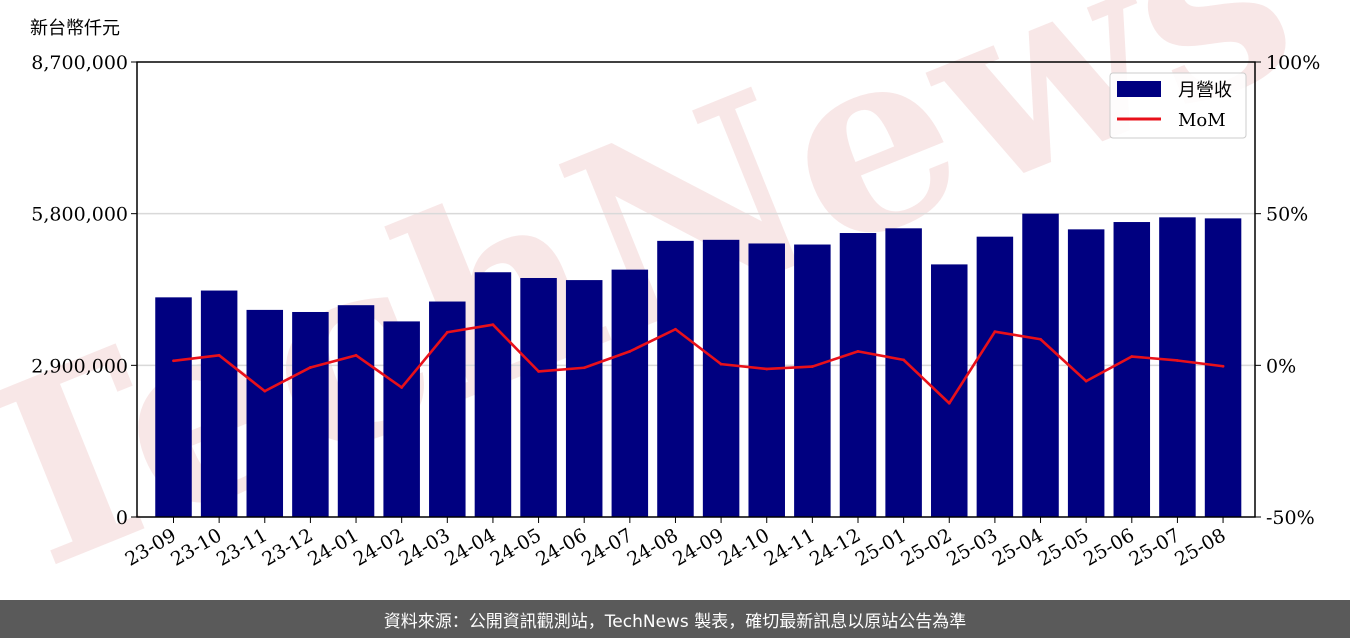 The height and width of the screenshot is (638, 1350). I want to click on x-axis-tick-label: 25-05, so click(1063, 547).